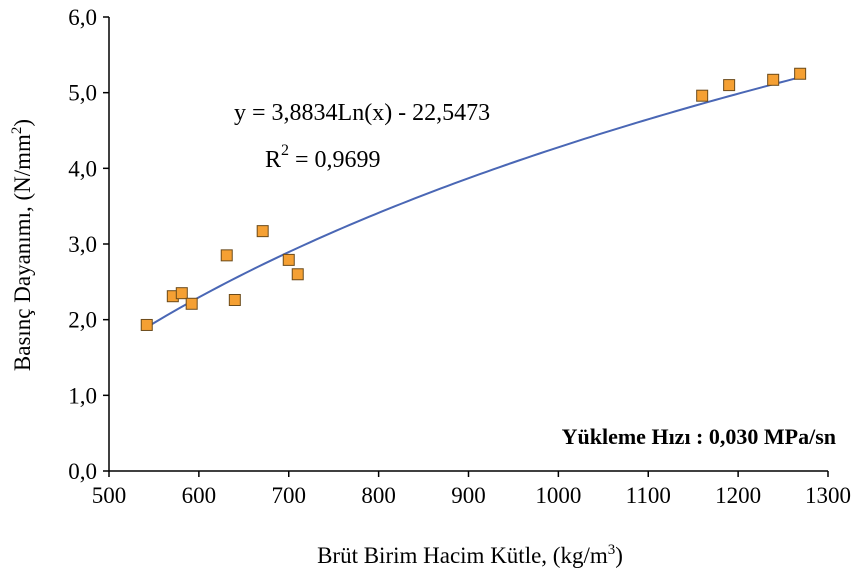 The width and height of the screenshot is (861, 577). Describe the element at coordinates (648, 495) in the screenshot. I see `x-tick-label: 1100` at that location.